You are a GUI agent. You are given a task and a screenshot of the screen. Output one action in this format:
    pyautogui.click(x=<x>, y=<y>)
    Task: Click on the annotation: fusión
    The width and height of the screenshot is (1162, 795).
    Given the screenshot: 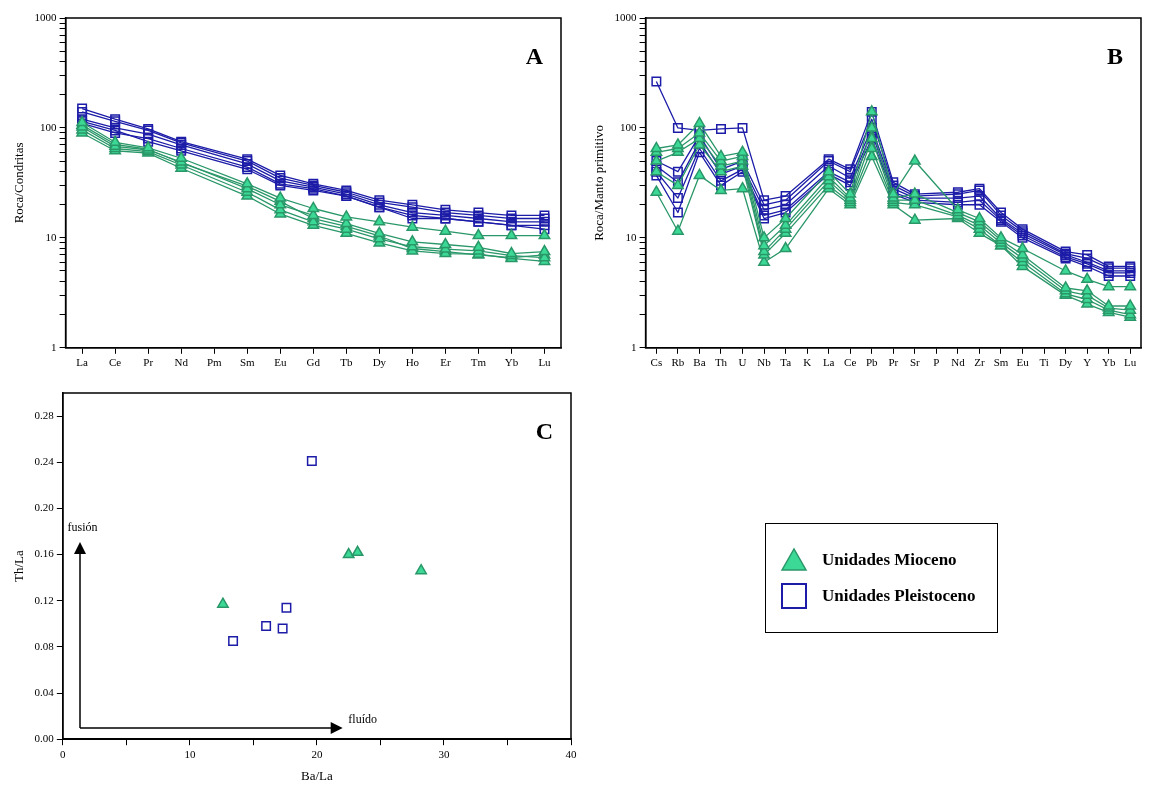 What is the action you would take?
    pyautogui.click(x=82, y=527)
    